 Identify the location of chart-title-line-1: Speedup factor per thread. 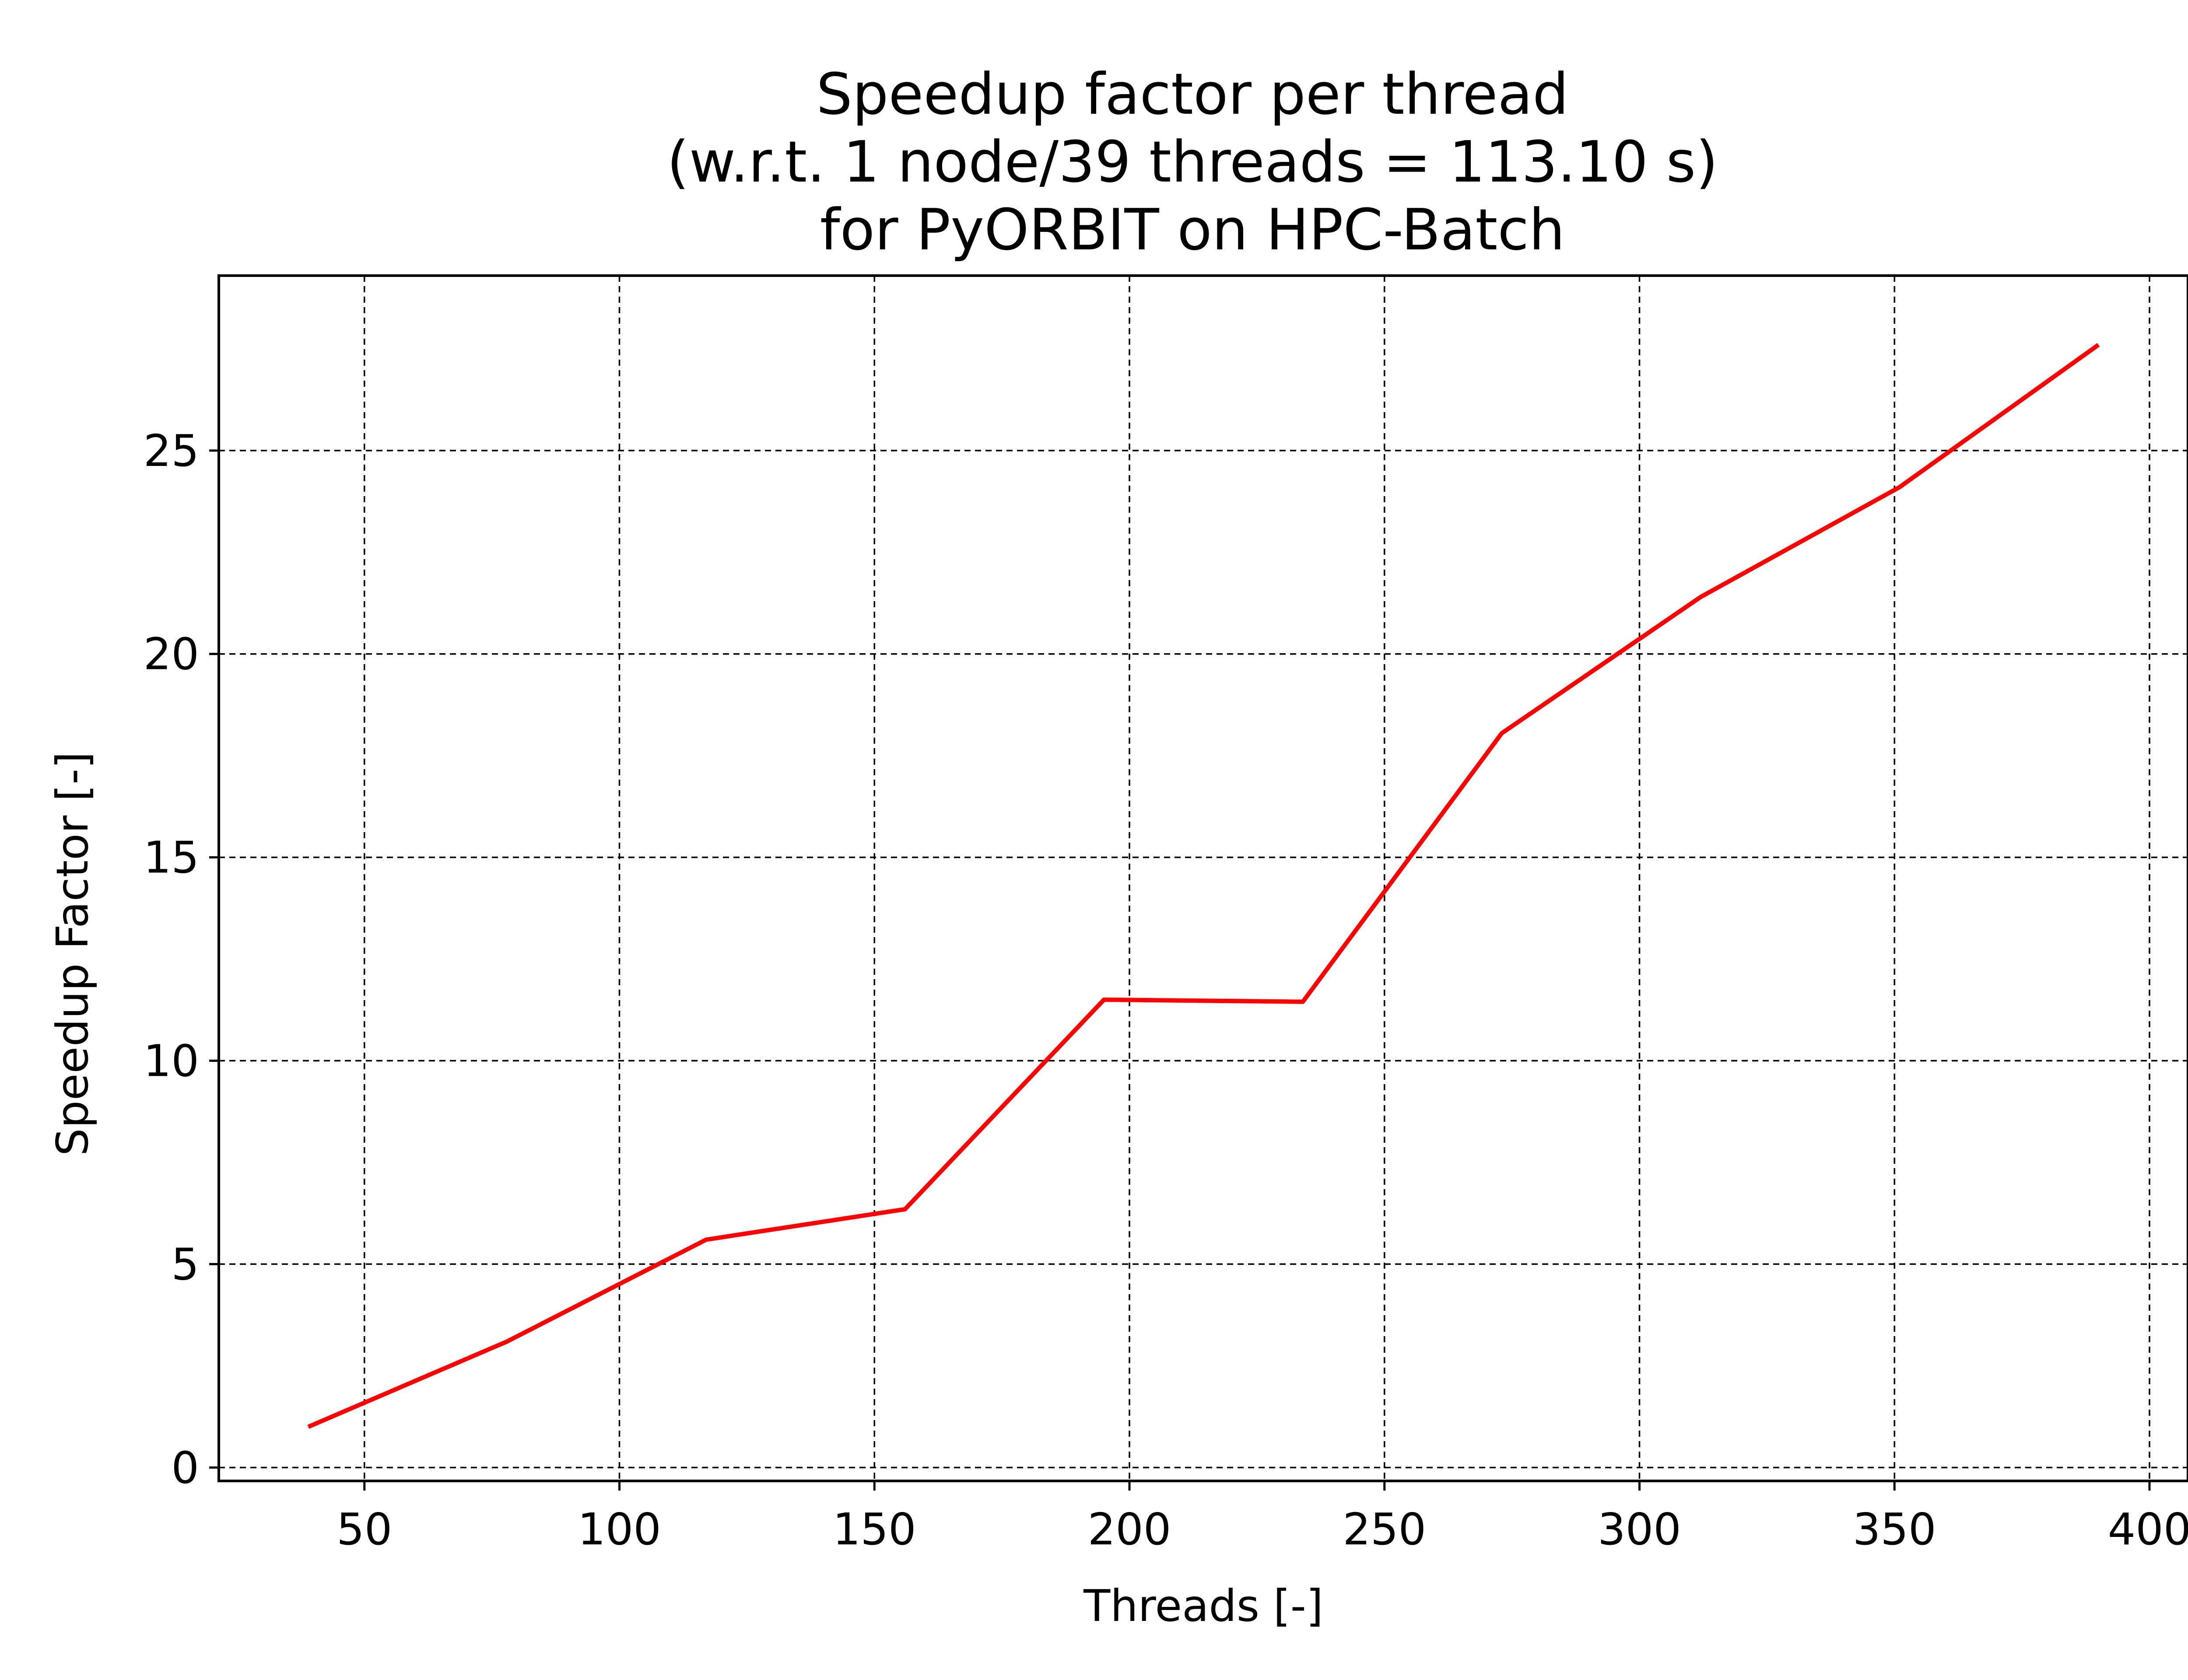
(1192, 94).